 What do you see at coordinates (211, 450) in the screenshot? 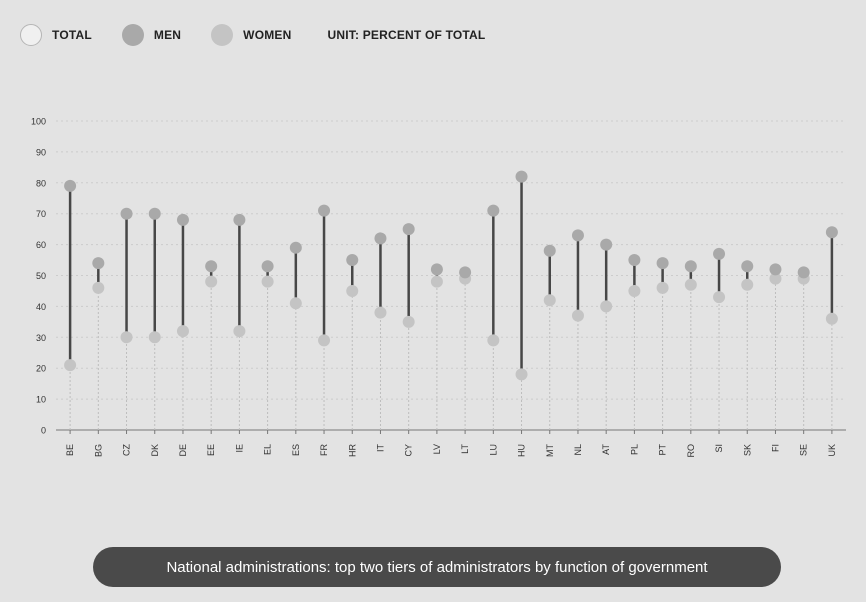
I see `x-tick-label: EE` at bounding box center [211, 450].